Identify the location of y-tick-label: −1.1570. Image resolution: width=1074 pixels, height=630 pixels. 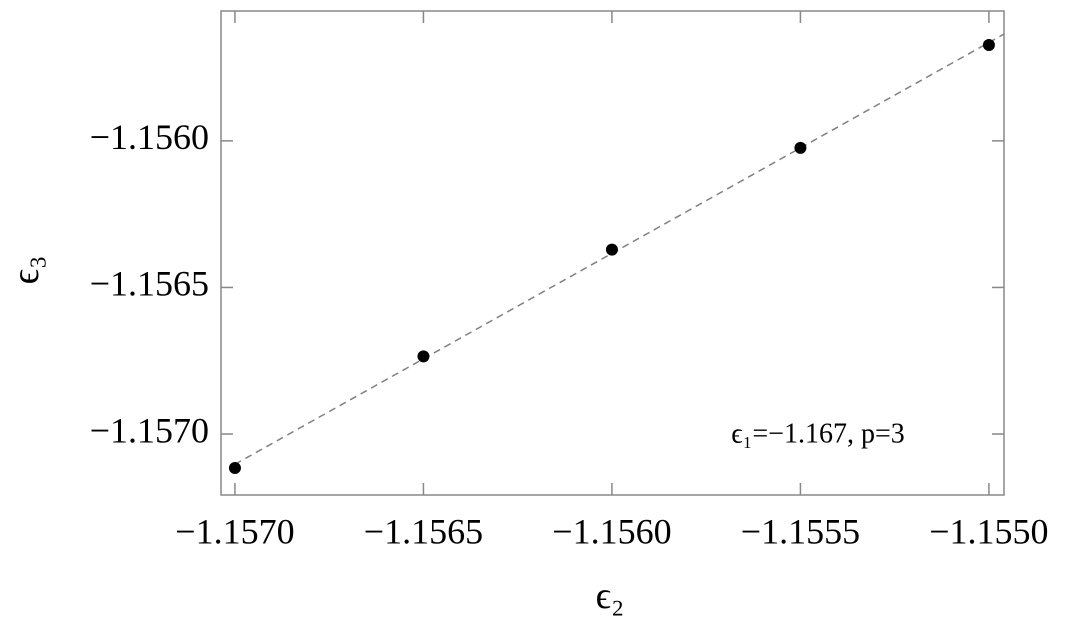
(149, 430).